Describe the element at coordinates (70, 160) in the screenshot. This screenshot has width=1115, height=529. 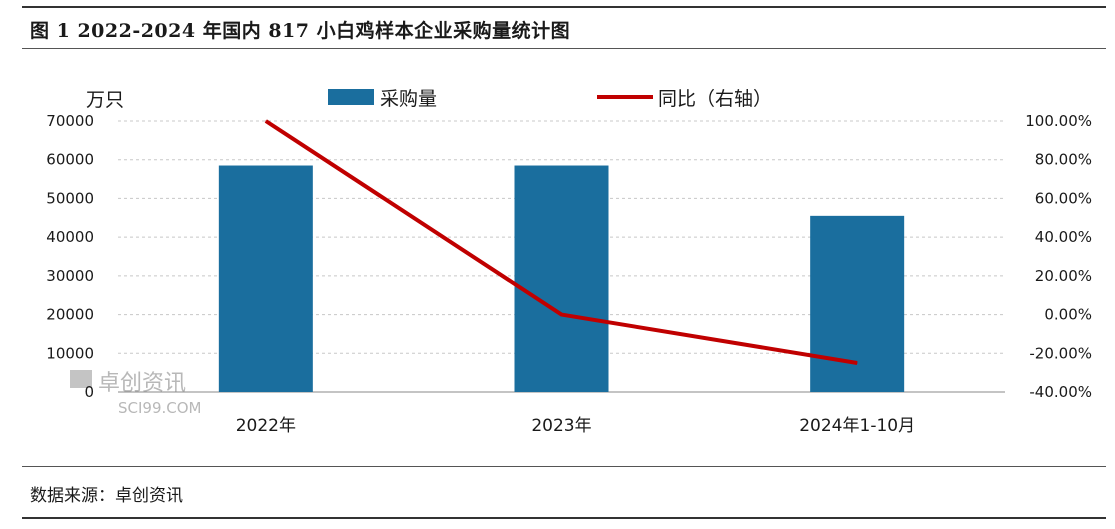
I see `left-tick-label: 60000` at that location.